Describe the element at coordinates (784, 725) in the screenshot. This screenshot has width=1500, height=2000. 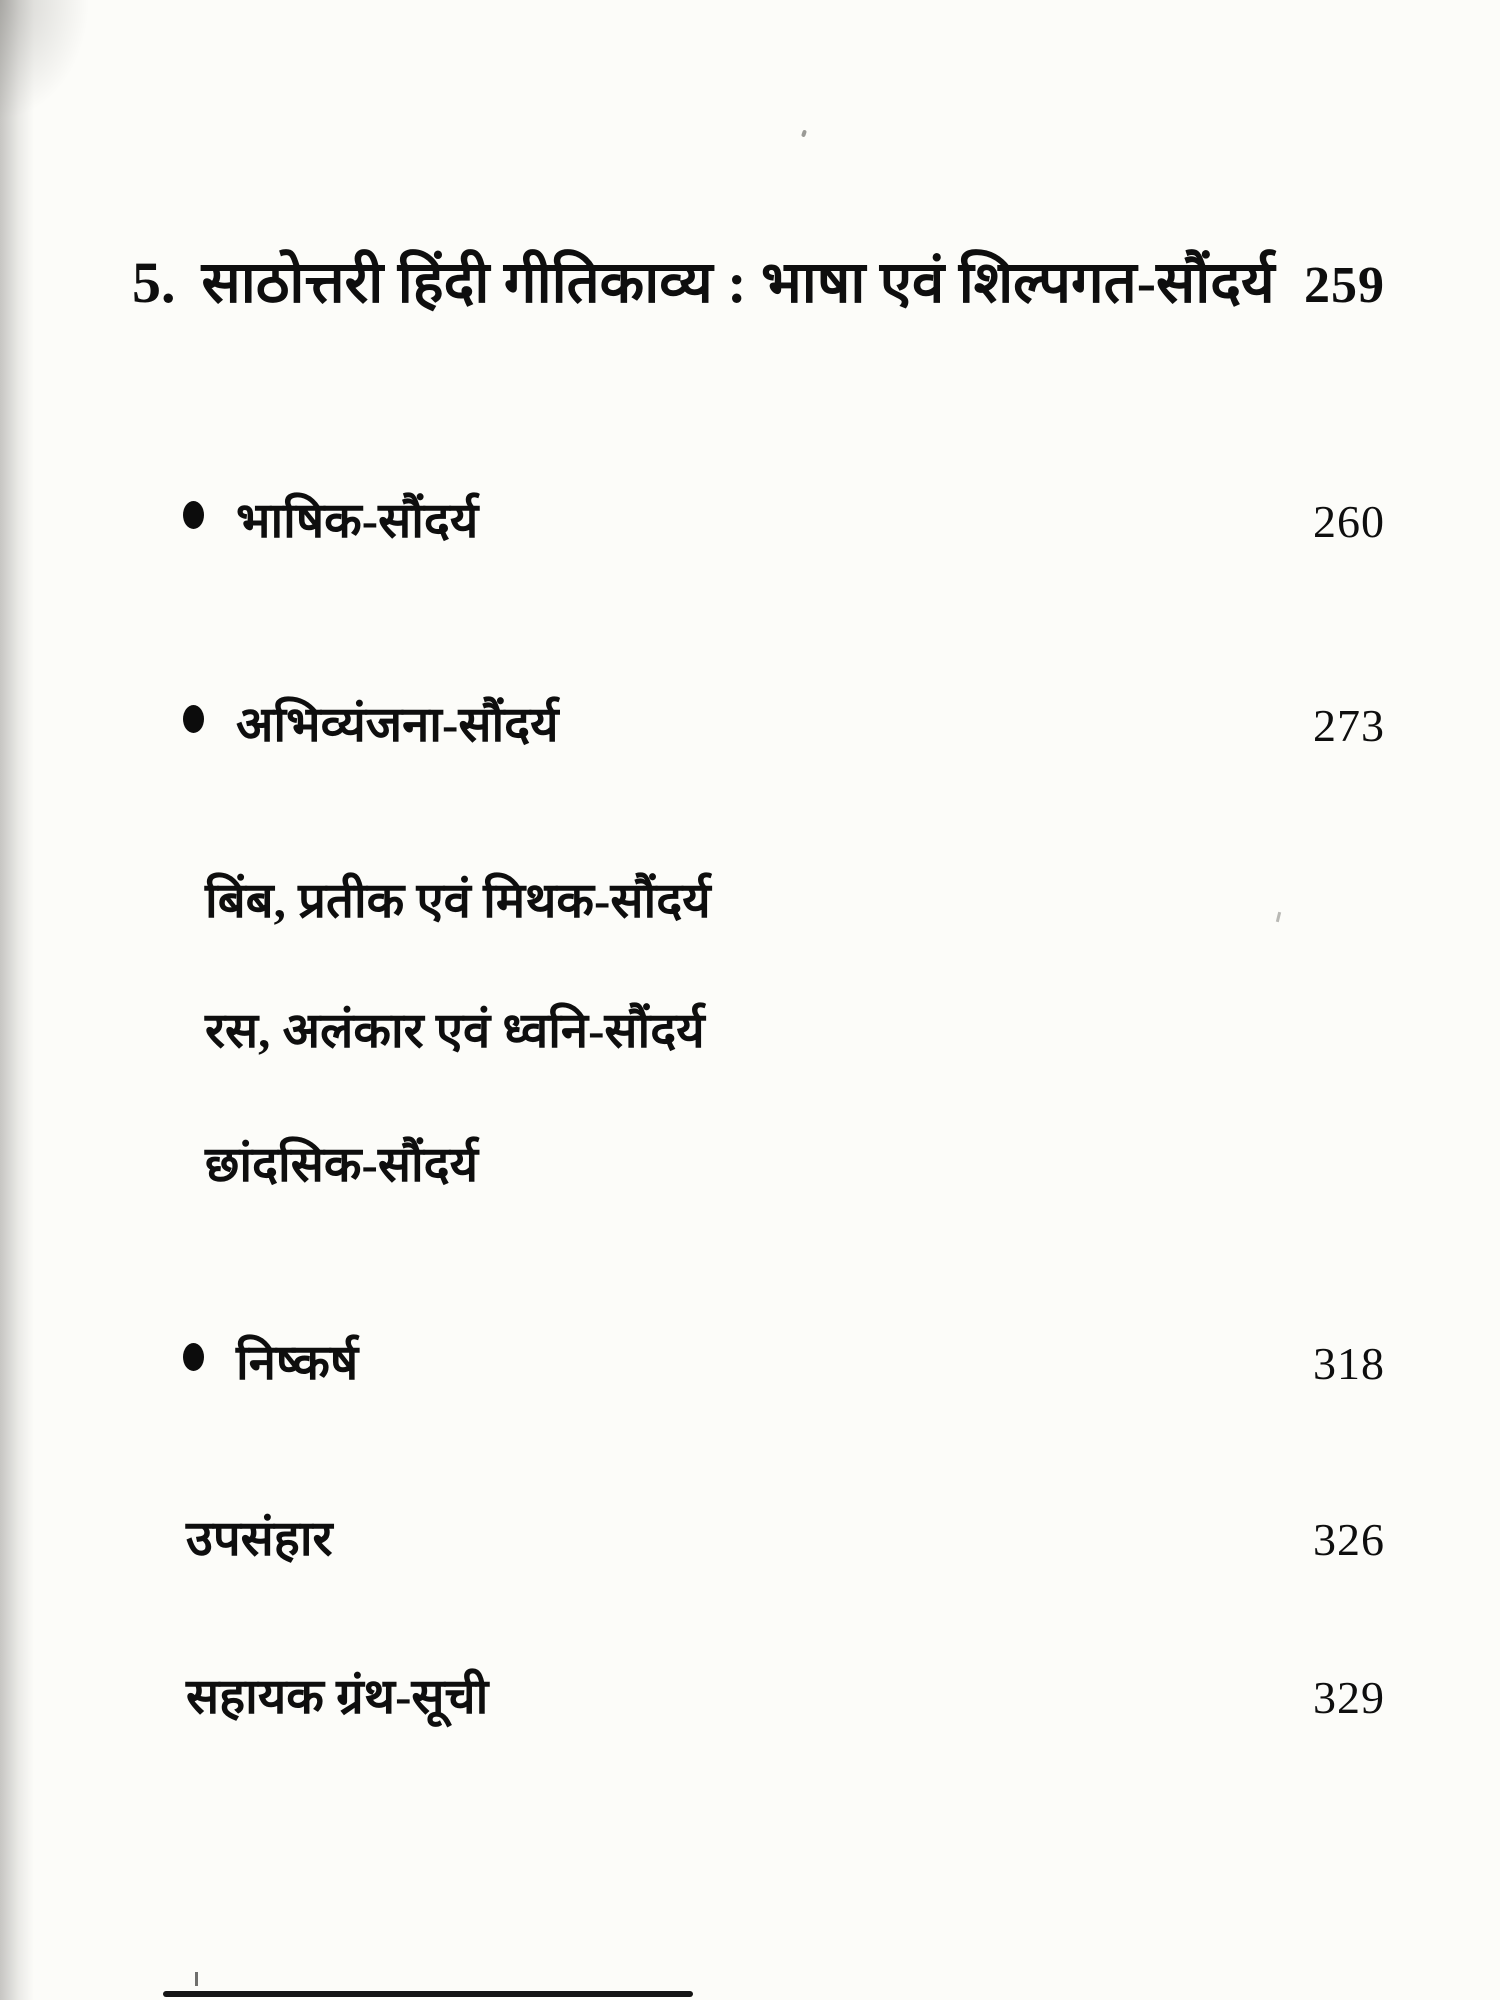
I see `toc-entry: अभिव्यंजना-सौंदर्य 273` at that location.